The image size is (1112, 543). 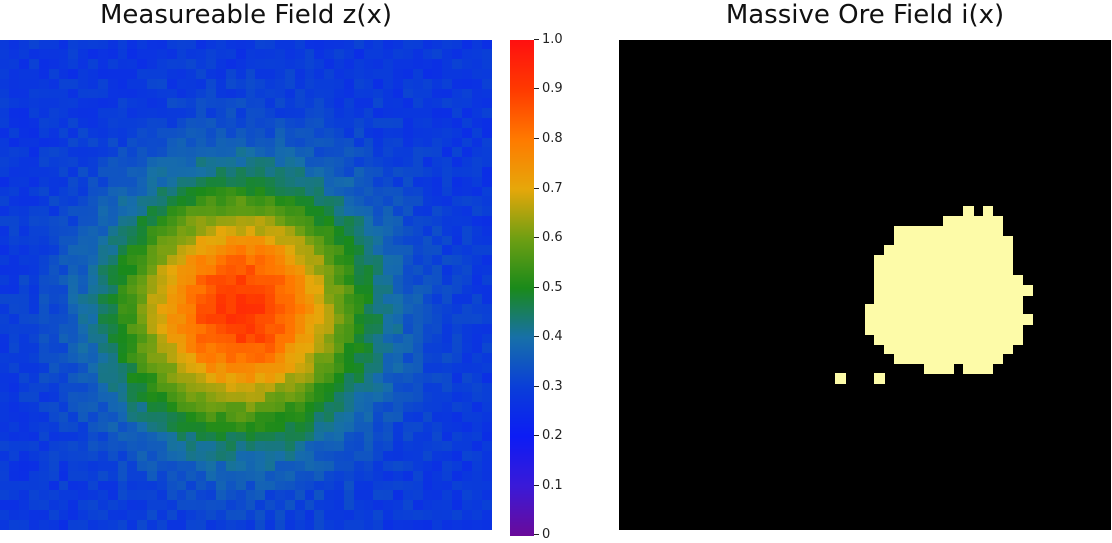 What do you see at coordinates (865, 15) in the screenshot?
I see `chart-title-massive-ore-field: Massive Ore Field i(x)` at bounding box center [865, 15].